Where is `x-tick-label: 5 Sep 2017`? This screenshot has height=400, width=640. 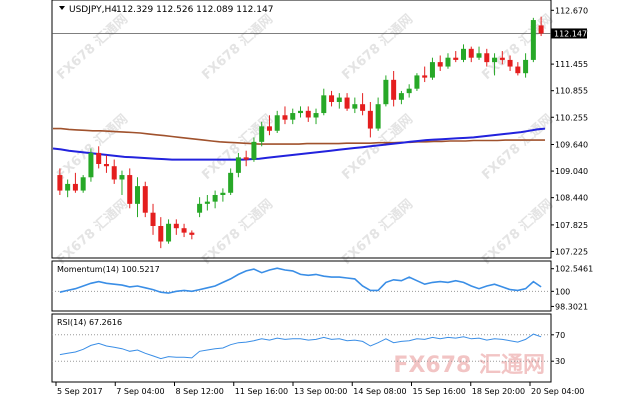 x-tick-label: 5 Sep 2017 is located at coordinates (80, 391).